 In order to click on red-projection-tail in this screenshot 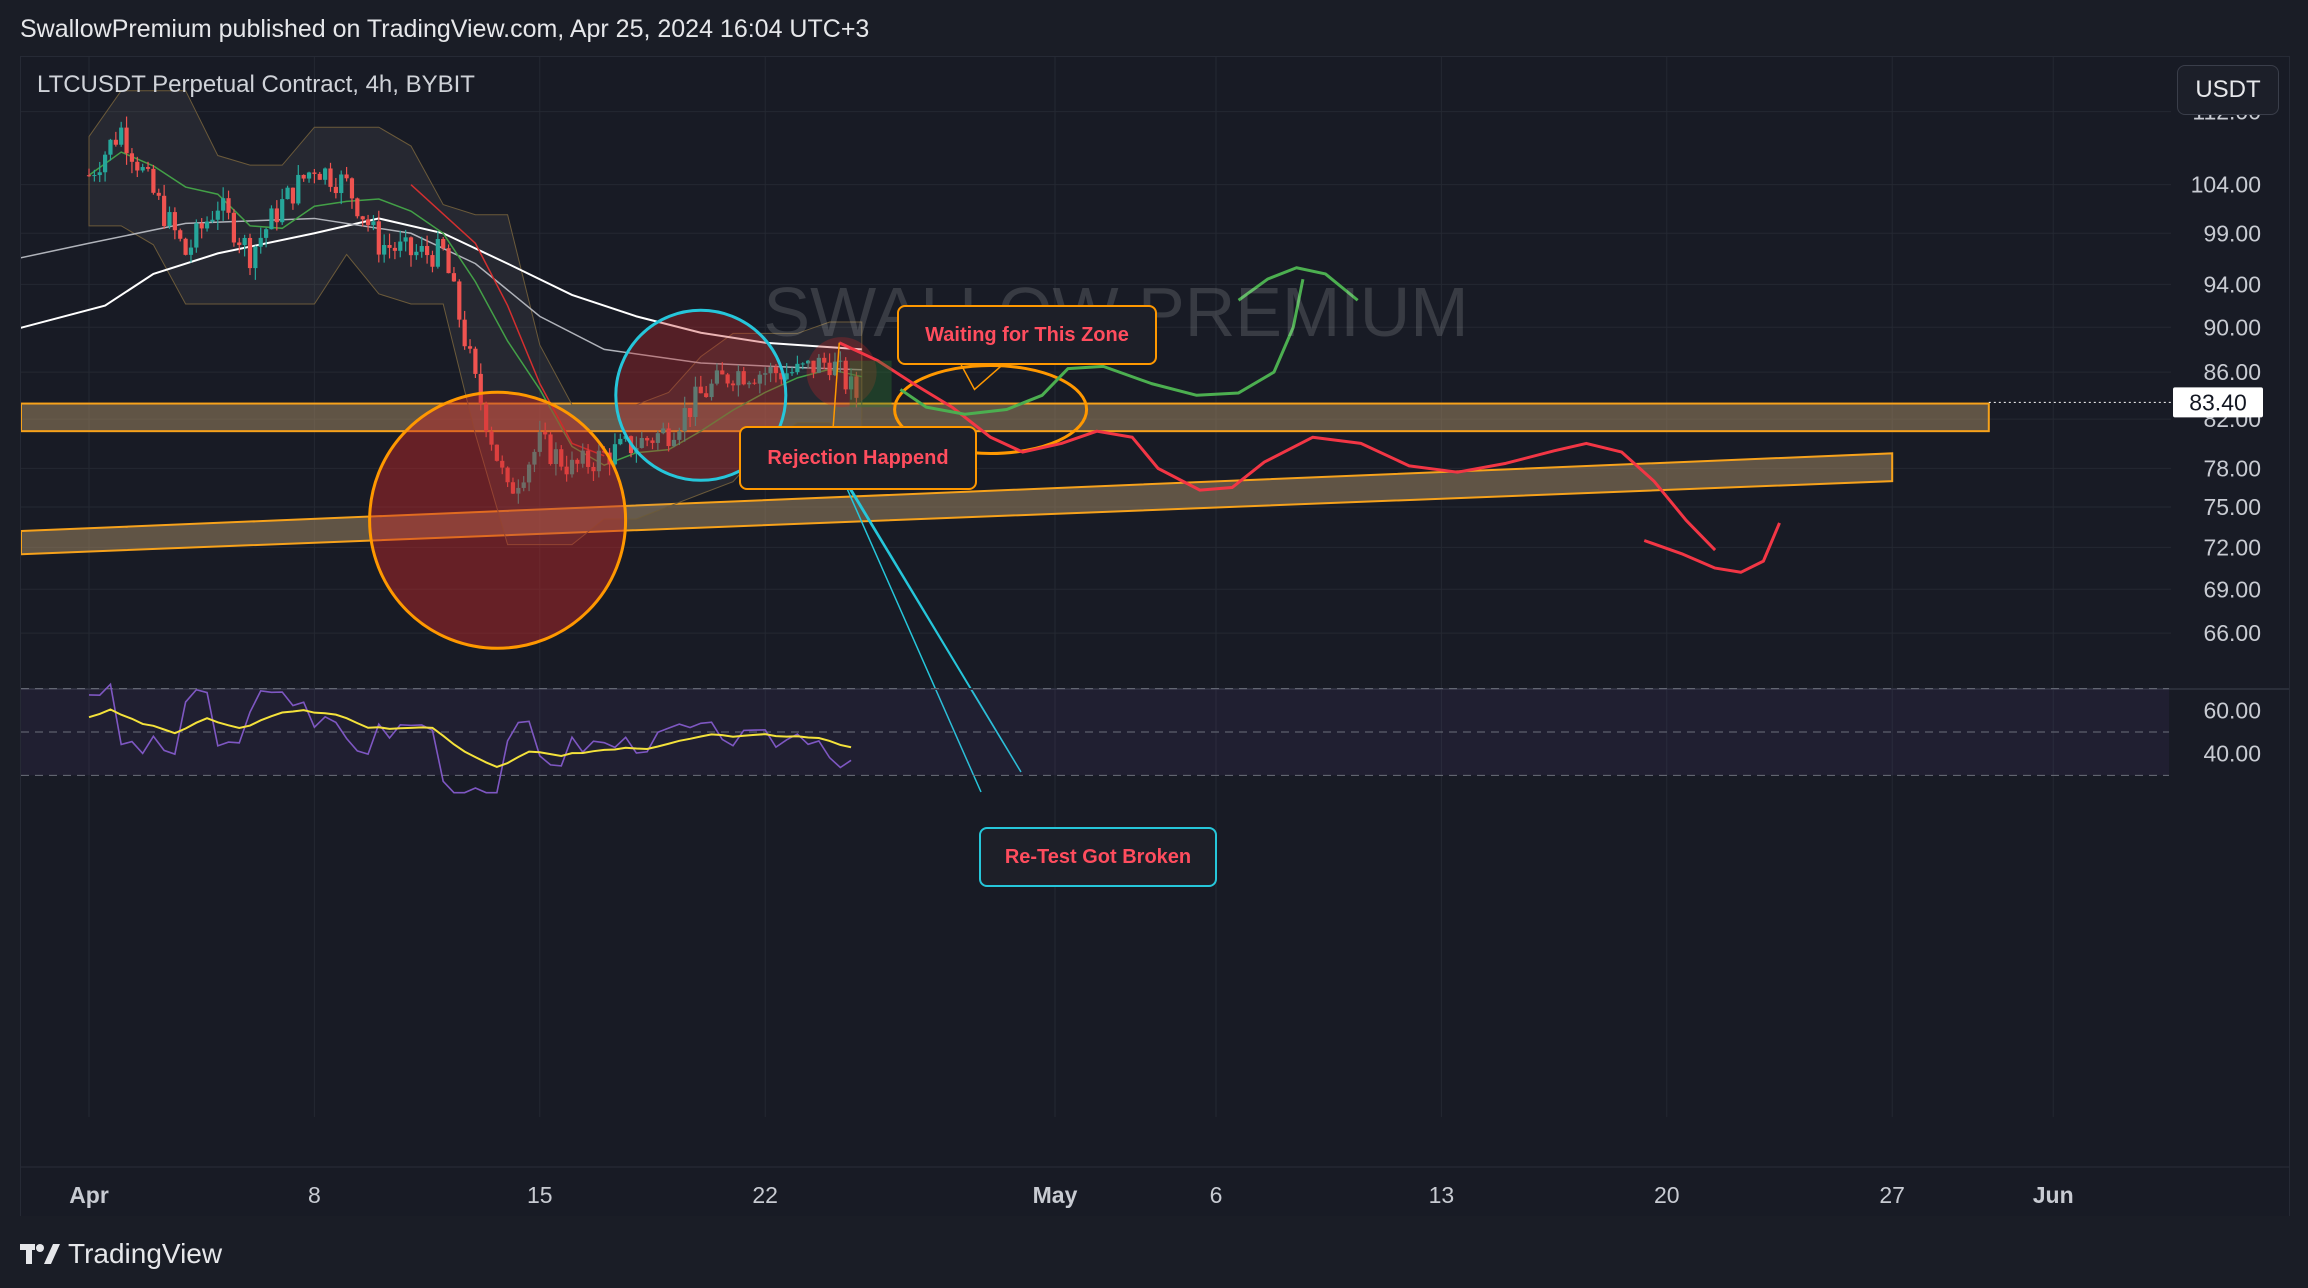, I will do `click(1712, 548)`.